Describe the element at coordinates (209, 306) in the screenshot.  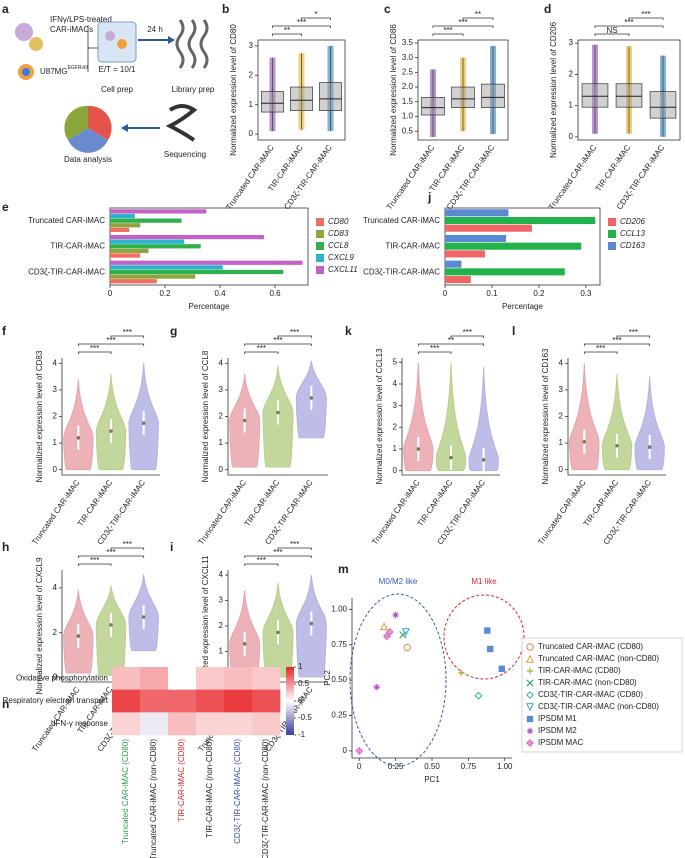
I see `x-axis-label: Percentage` at that location.